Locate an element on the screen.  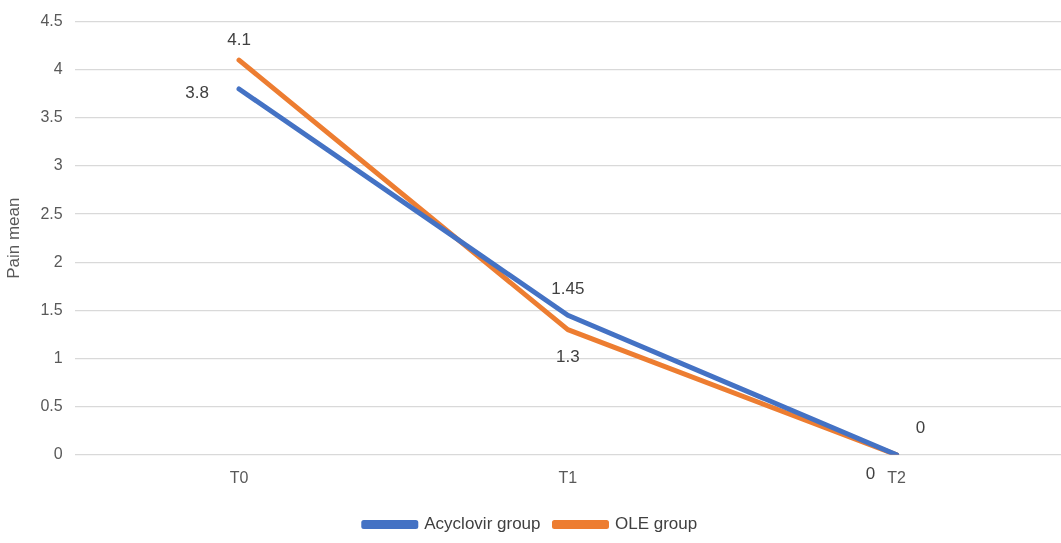
x-tick-label: T1 is located at coordinates (568, 477).